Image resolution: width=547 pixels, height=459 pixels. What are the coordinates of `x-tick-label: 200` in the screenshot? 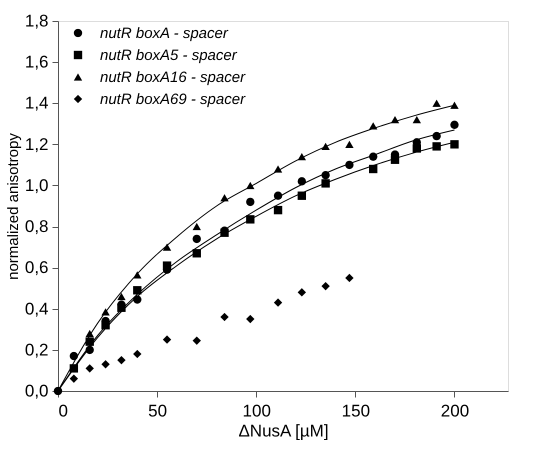 It's located at (455, 411).